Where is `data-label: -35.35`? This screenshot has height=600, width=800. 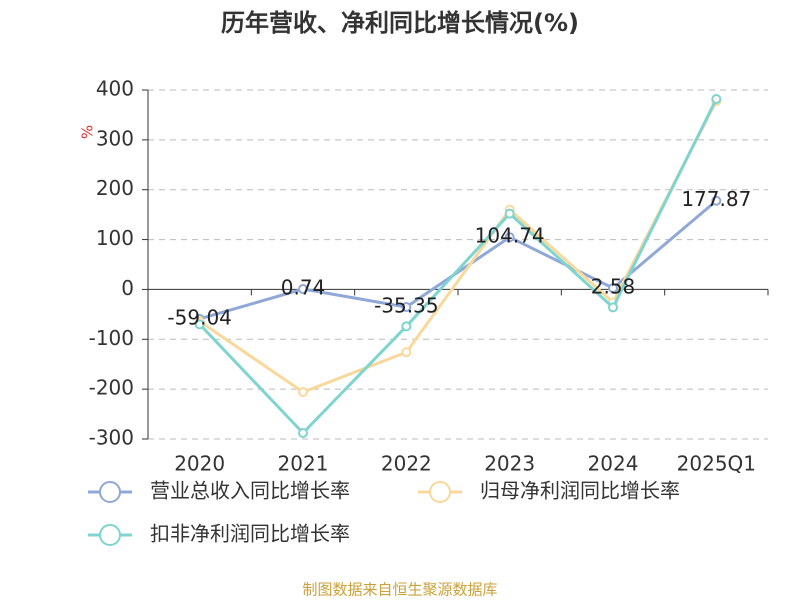 data-label: -35.35 is located at coordinates (406, 306).